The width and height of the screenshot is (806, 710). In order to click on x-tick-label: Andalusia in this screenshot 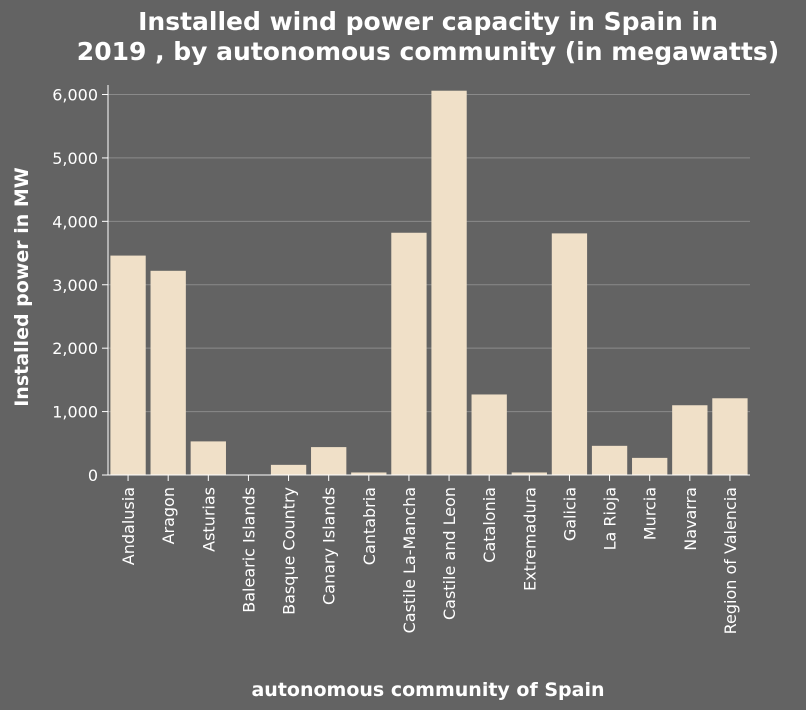, I will do `click(128, 526)`.